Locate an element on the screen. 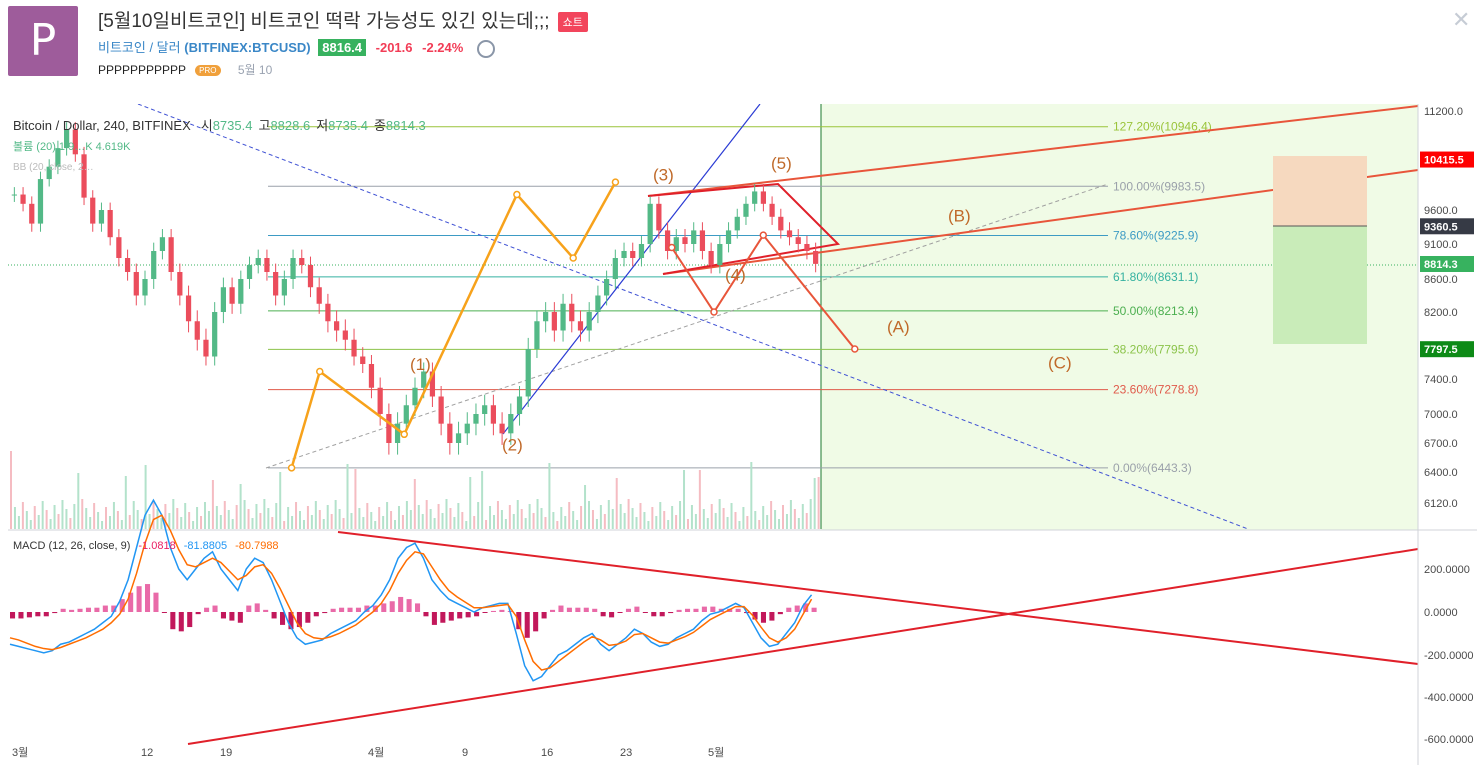  price-tick-2: 9100.0 is located at coordinates (1441, 245).